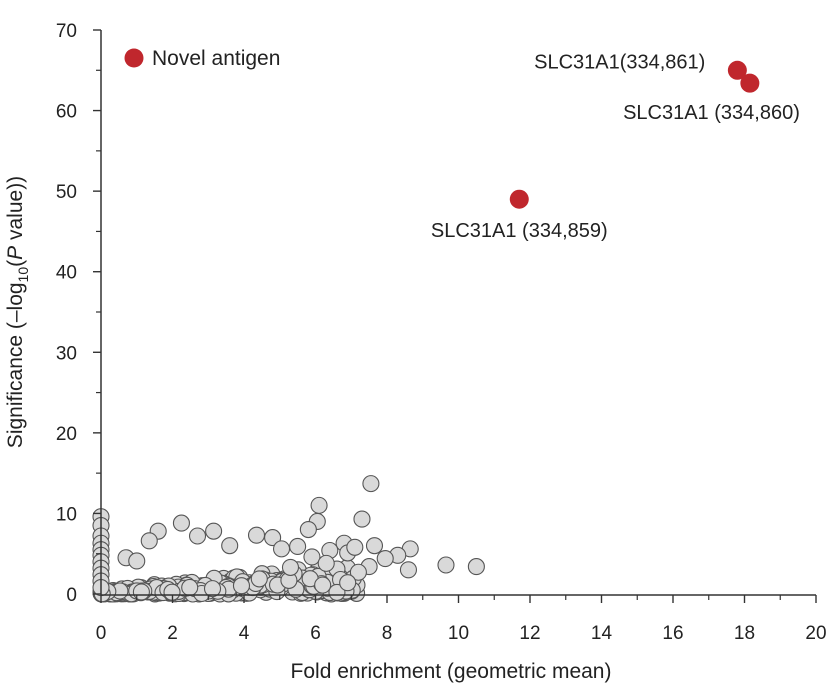 The image size is (835, 692). I want to click on x-tick-label: 14, so click(602, 633).